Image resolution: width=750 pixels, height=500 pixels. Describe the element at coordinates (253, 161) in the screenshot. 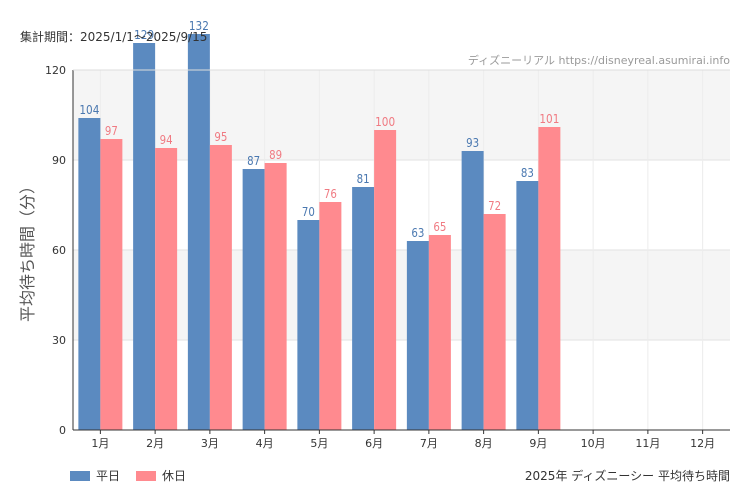

I see `value-label-weekday: 87` at that location.